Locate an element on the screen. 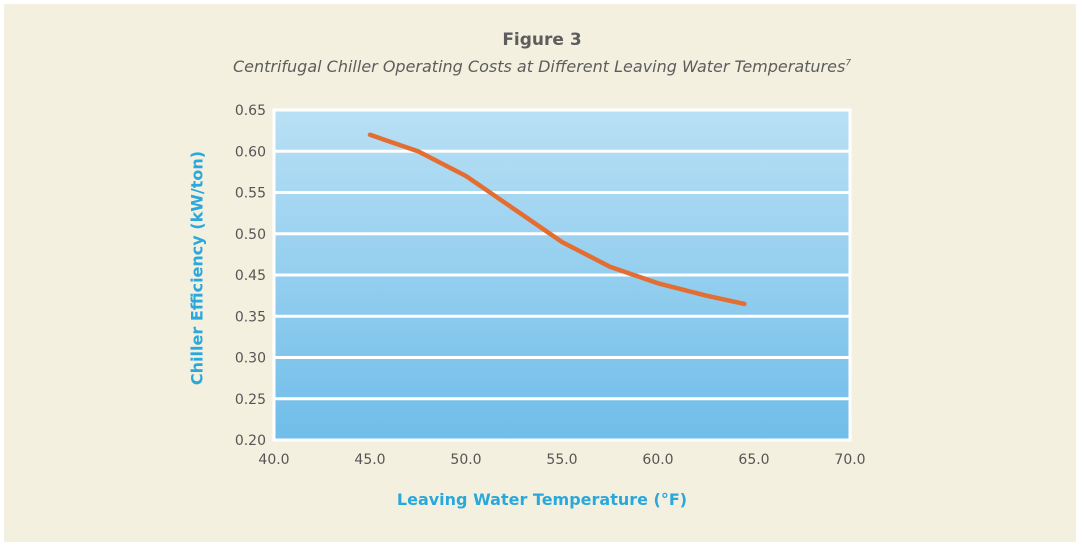 The width and height of the screenshot is (1084, 549). x-tick-label: 70.0 is located at coordinates (849, 460).